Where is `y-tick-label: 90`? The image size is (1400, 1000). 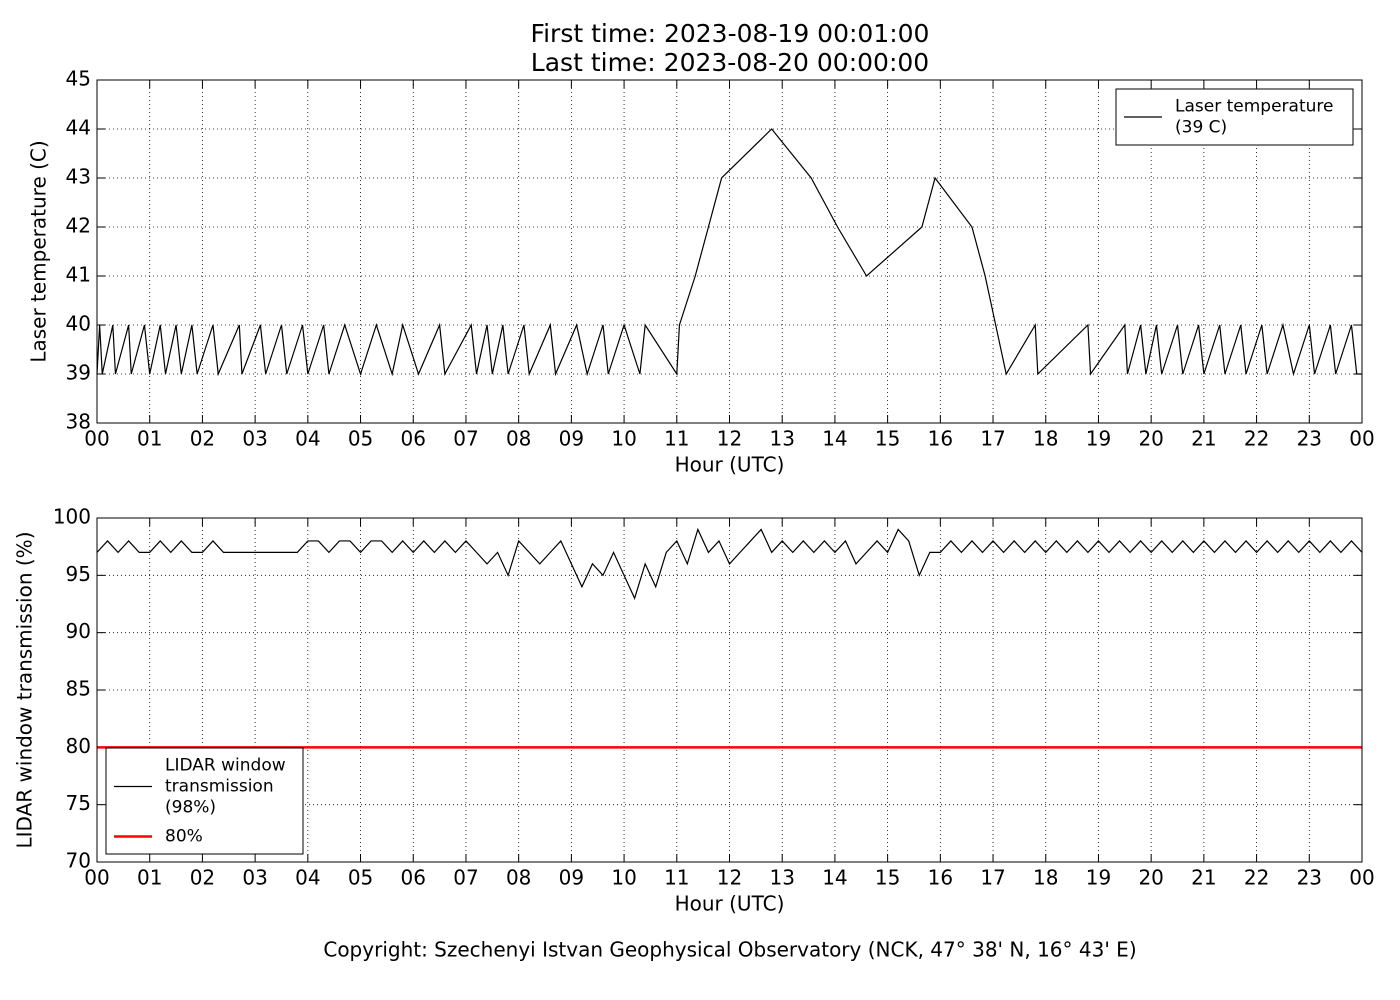 y-tick-label: 90 is located at coordinates (78, 631).